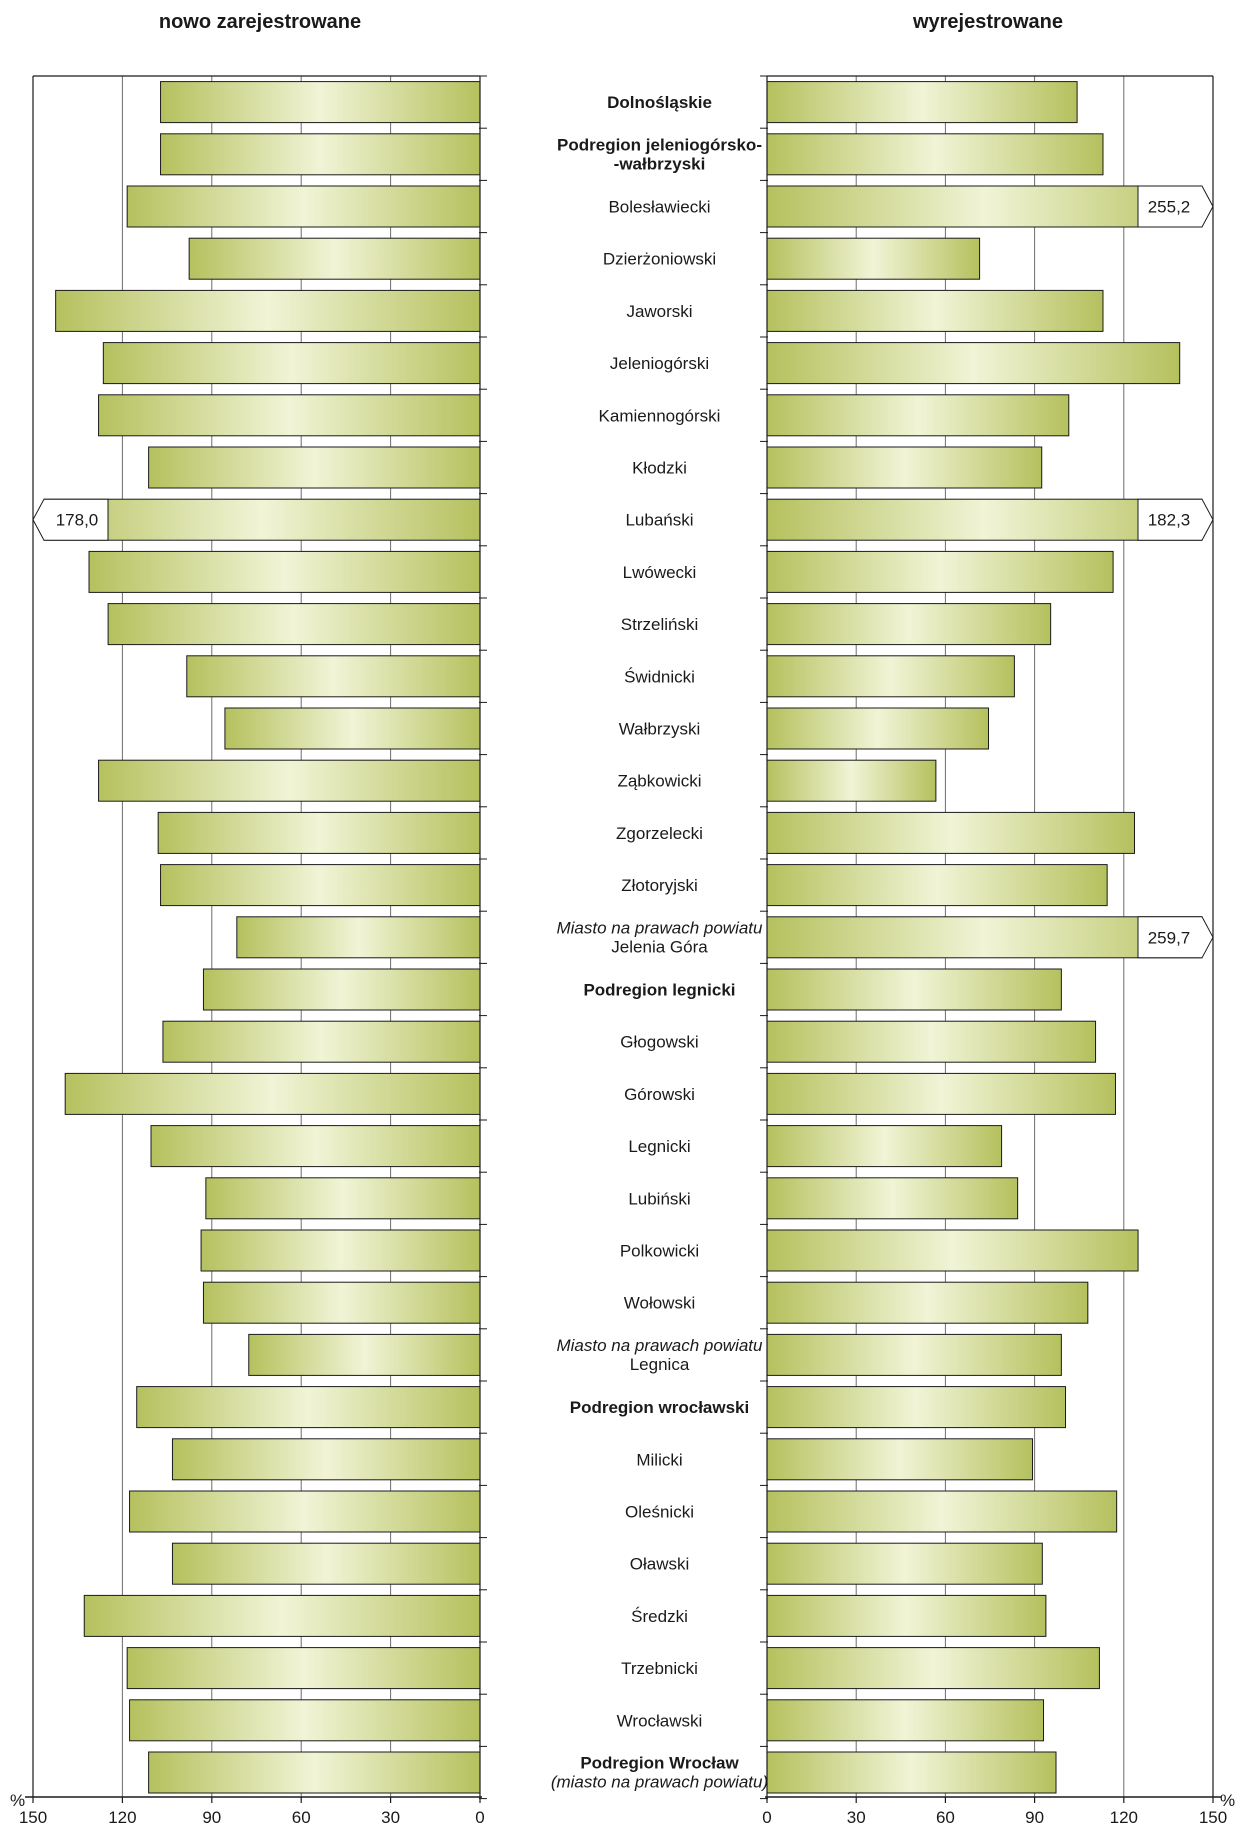 The image size is (1244, 1845). I want to click on category-label: Świdnicki, so click(659, 676).